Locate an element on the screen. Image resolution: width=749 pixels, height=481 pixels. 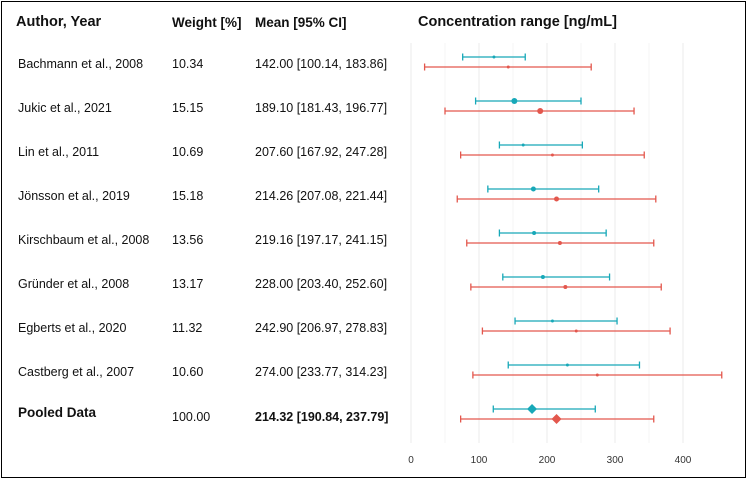
row-mean: 189.10 [181.43, 196.77] is located at coordinates (321, 108).